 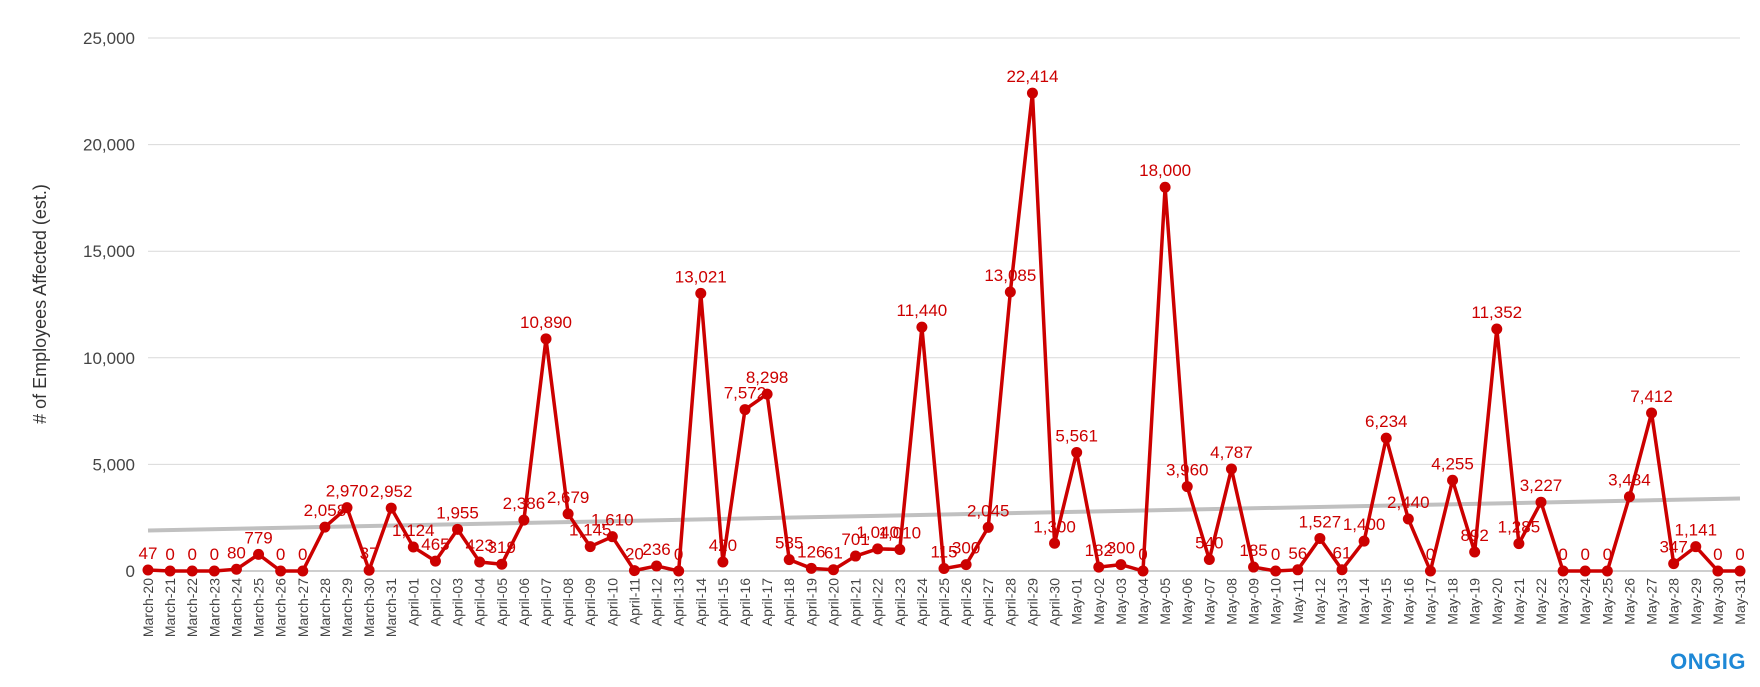 What do you see at coordinates (1231, 601) in the screenshot?
I see `x-tick-label: May-08` at bounding box center [1231, 601].